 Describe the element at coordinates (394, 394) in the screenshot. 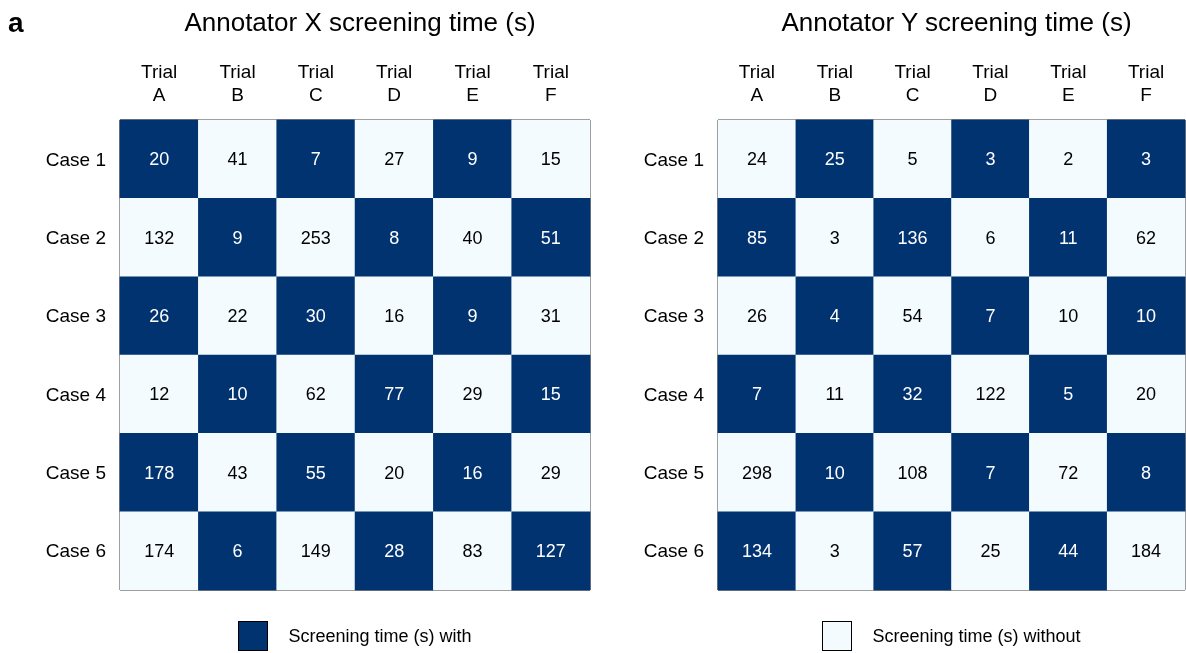

I see `data-label: 77` at that location.